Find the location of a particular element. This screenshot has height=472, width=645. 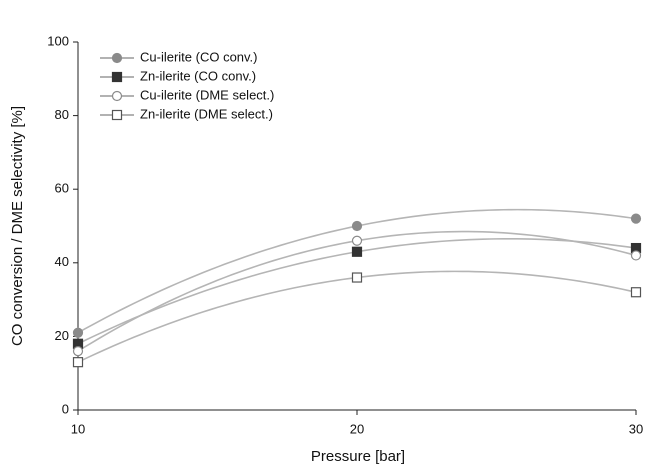

y-axis-label: CO conversion / DME selectivity [%] is located at coordinates (17, 226).